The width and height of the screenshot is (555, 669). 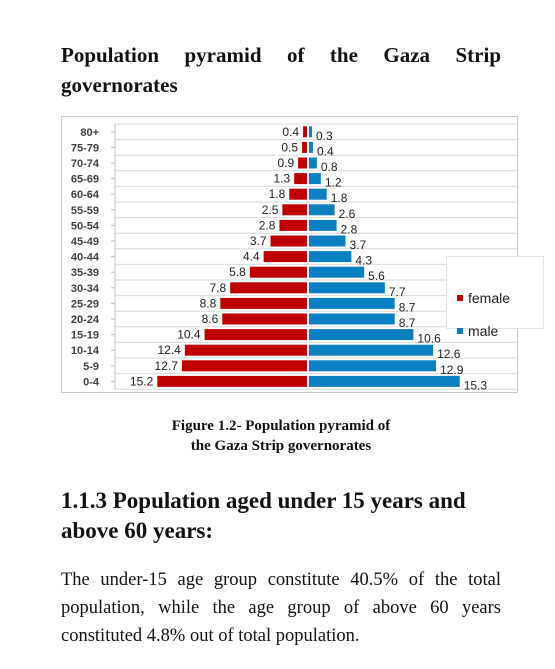 What do you see at coordinates (460, 298) in the screenshot?
I see `legend-swatch-female` at bounding box center [460, 298].